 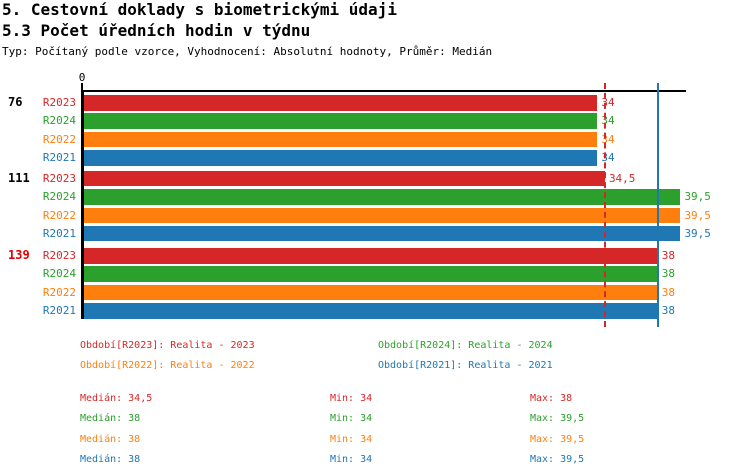 I want to click on axis-zero-label: 0, so click(x=82, y=77).